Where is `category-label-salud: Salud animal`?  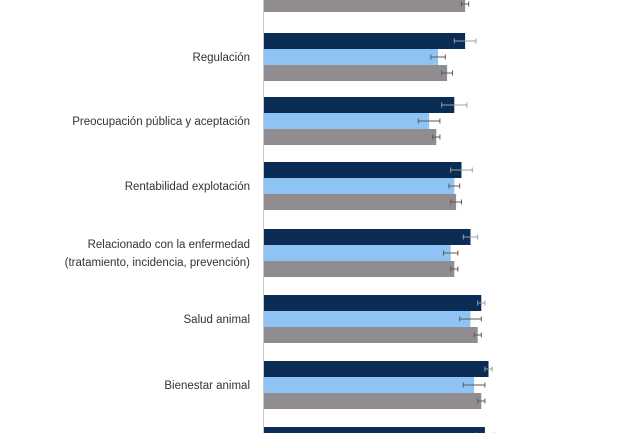
category-label-salud: Salud animal is located at coordinates (217, 320).